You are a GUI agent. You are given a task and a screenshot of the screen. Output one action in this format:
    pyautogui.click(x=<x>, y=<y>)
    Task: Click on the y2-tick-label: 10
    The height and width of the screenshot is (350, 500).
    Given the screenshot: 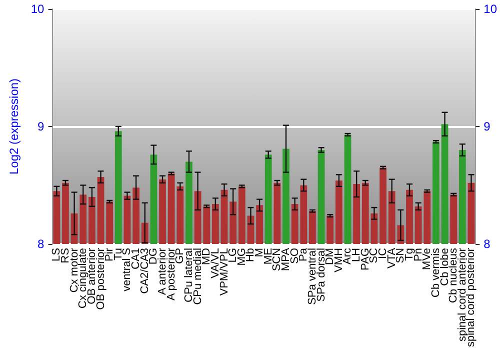 What is the action you would take?
    pyautogui.click(x=491, y=9)
    